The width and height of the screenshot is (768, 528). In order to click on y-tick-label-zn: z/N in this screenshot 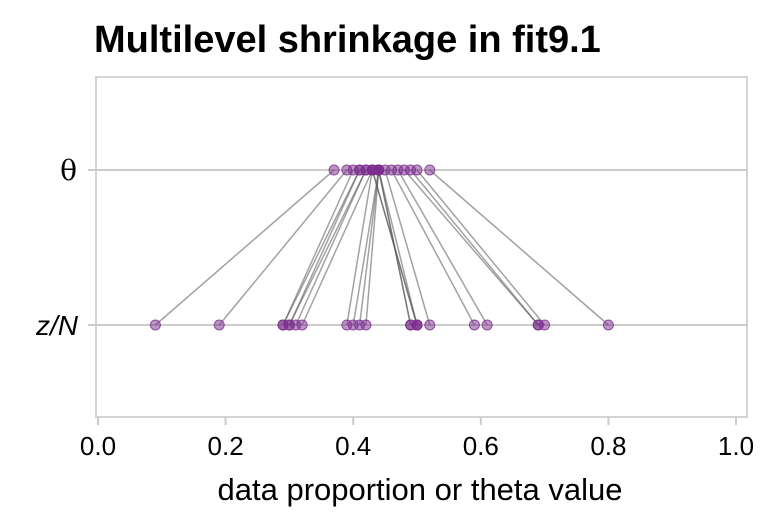, I will do `click(57, 325)`.